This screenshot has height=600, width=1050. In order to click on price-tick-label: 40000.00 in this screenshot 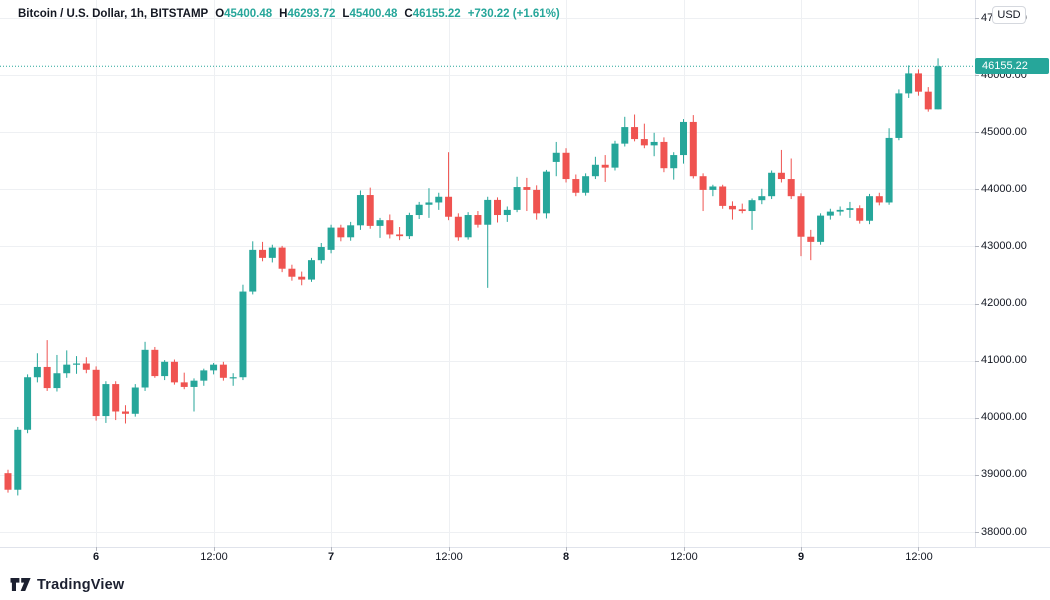, I will do `click(1004, 417)`.